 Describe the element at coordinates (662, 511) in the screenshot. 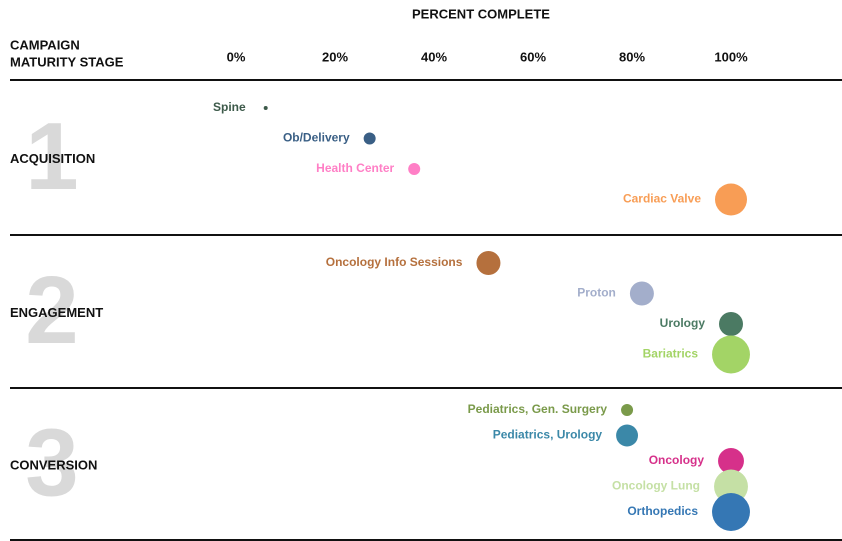

I see `bubble-label: Orthopedics` at that location.